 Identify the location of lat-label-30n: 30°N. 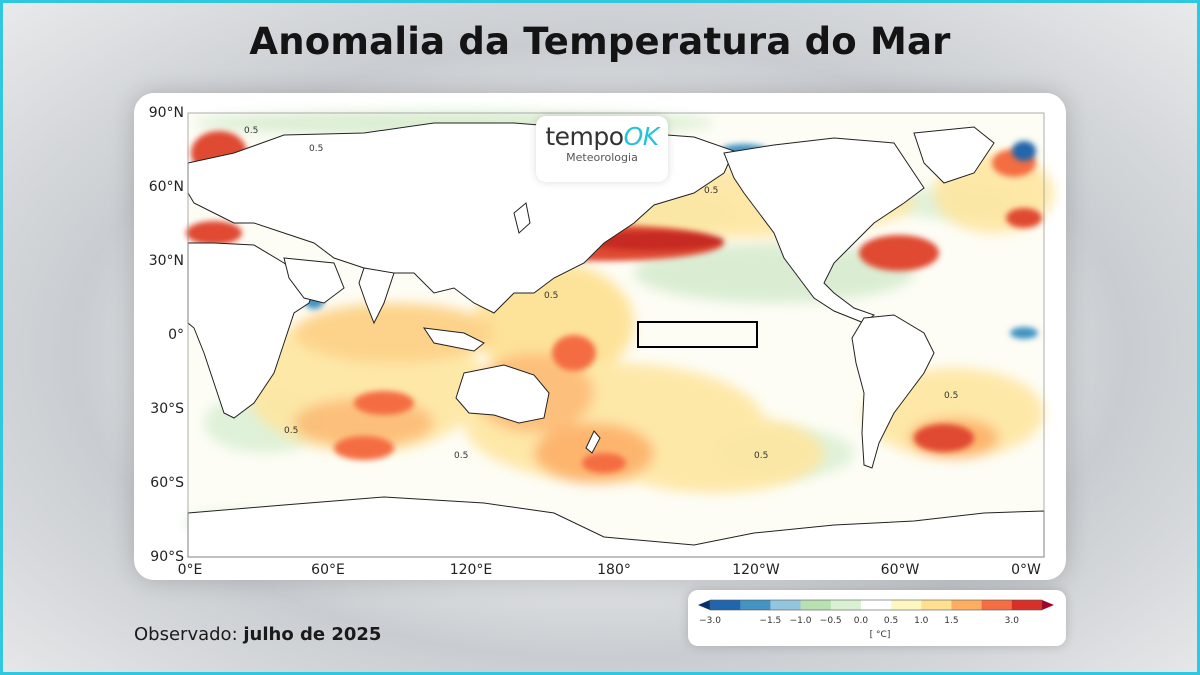
(166, 261).